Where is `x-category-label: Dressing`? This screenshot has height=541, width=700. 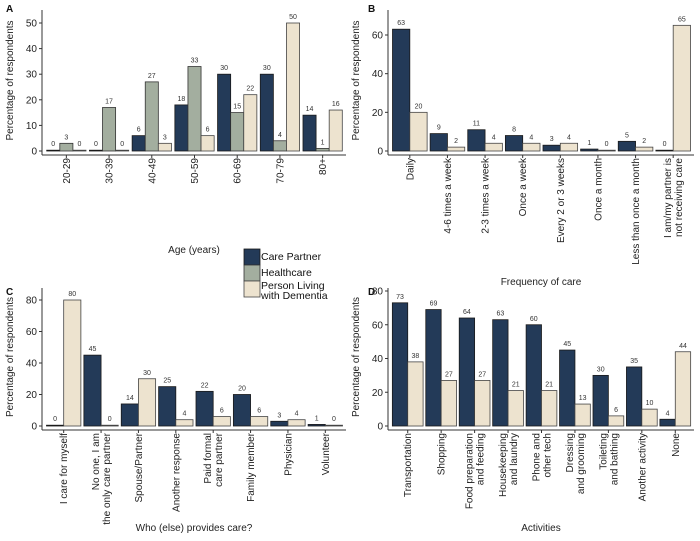 x-category-label: Dressing is located at coordinates (570, 452).